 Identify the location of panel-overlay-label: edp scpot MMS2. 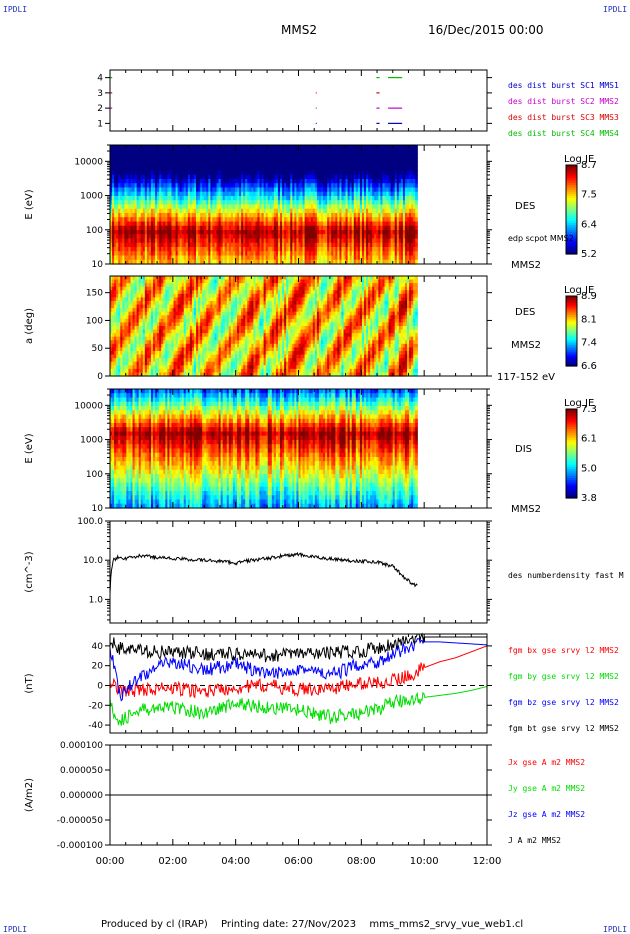
(541, 238).